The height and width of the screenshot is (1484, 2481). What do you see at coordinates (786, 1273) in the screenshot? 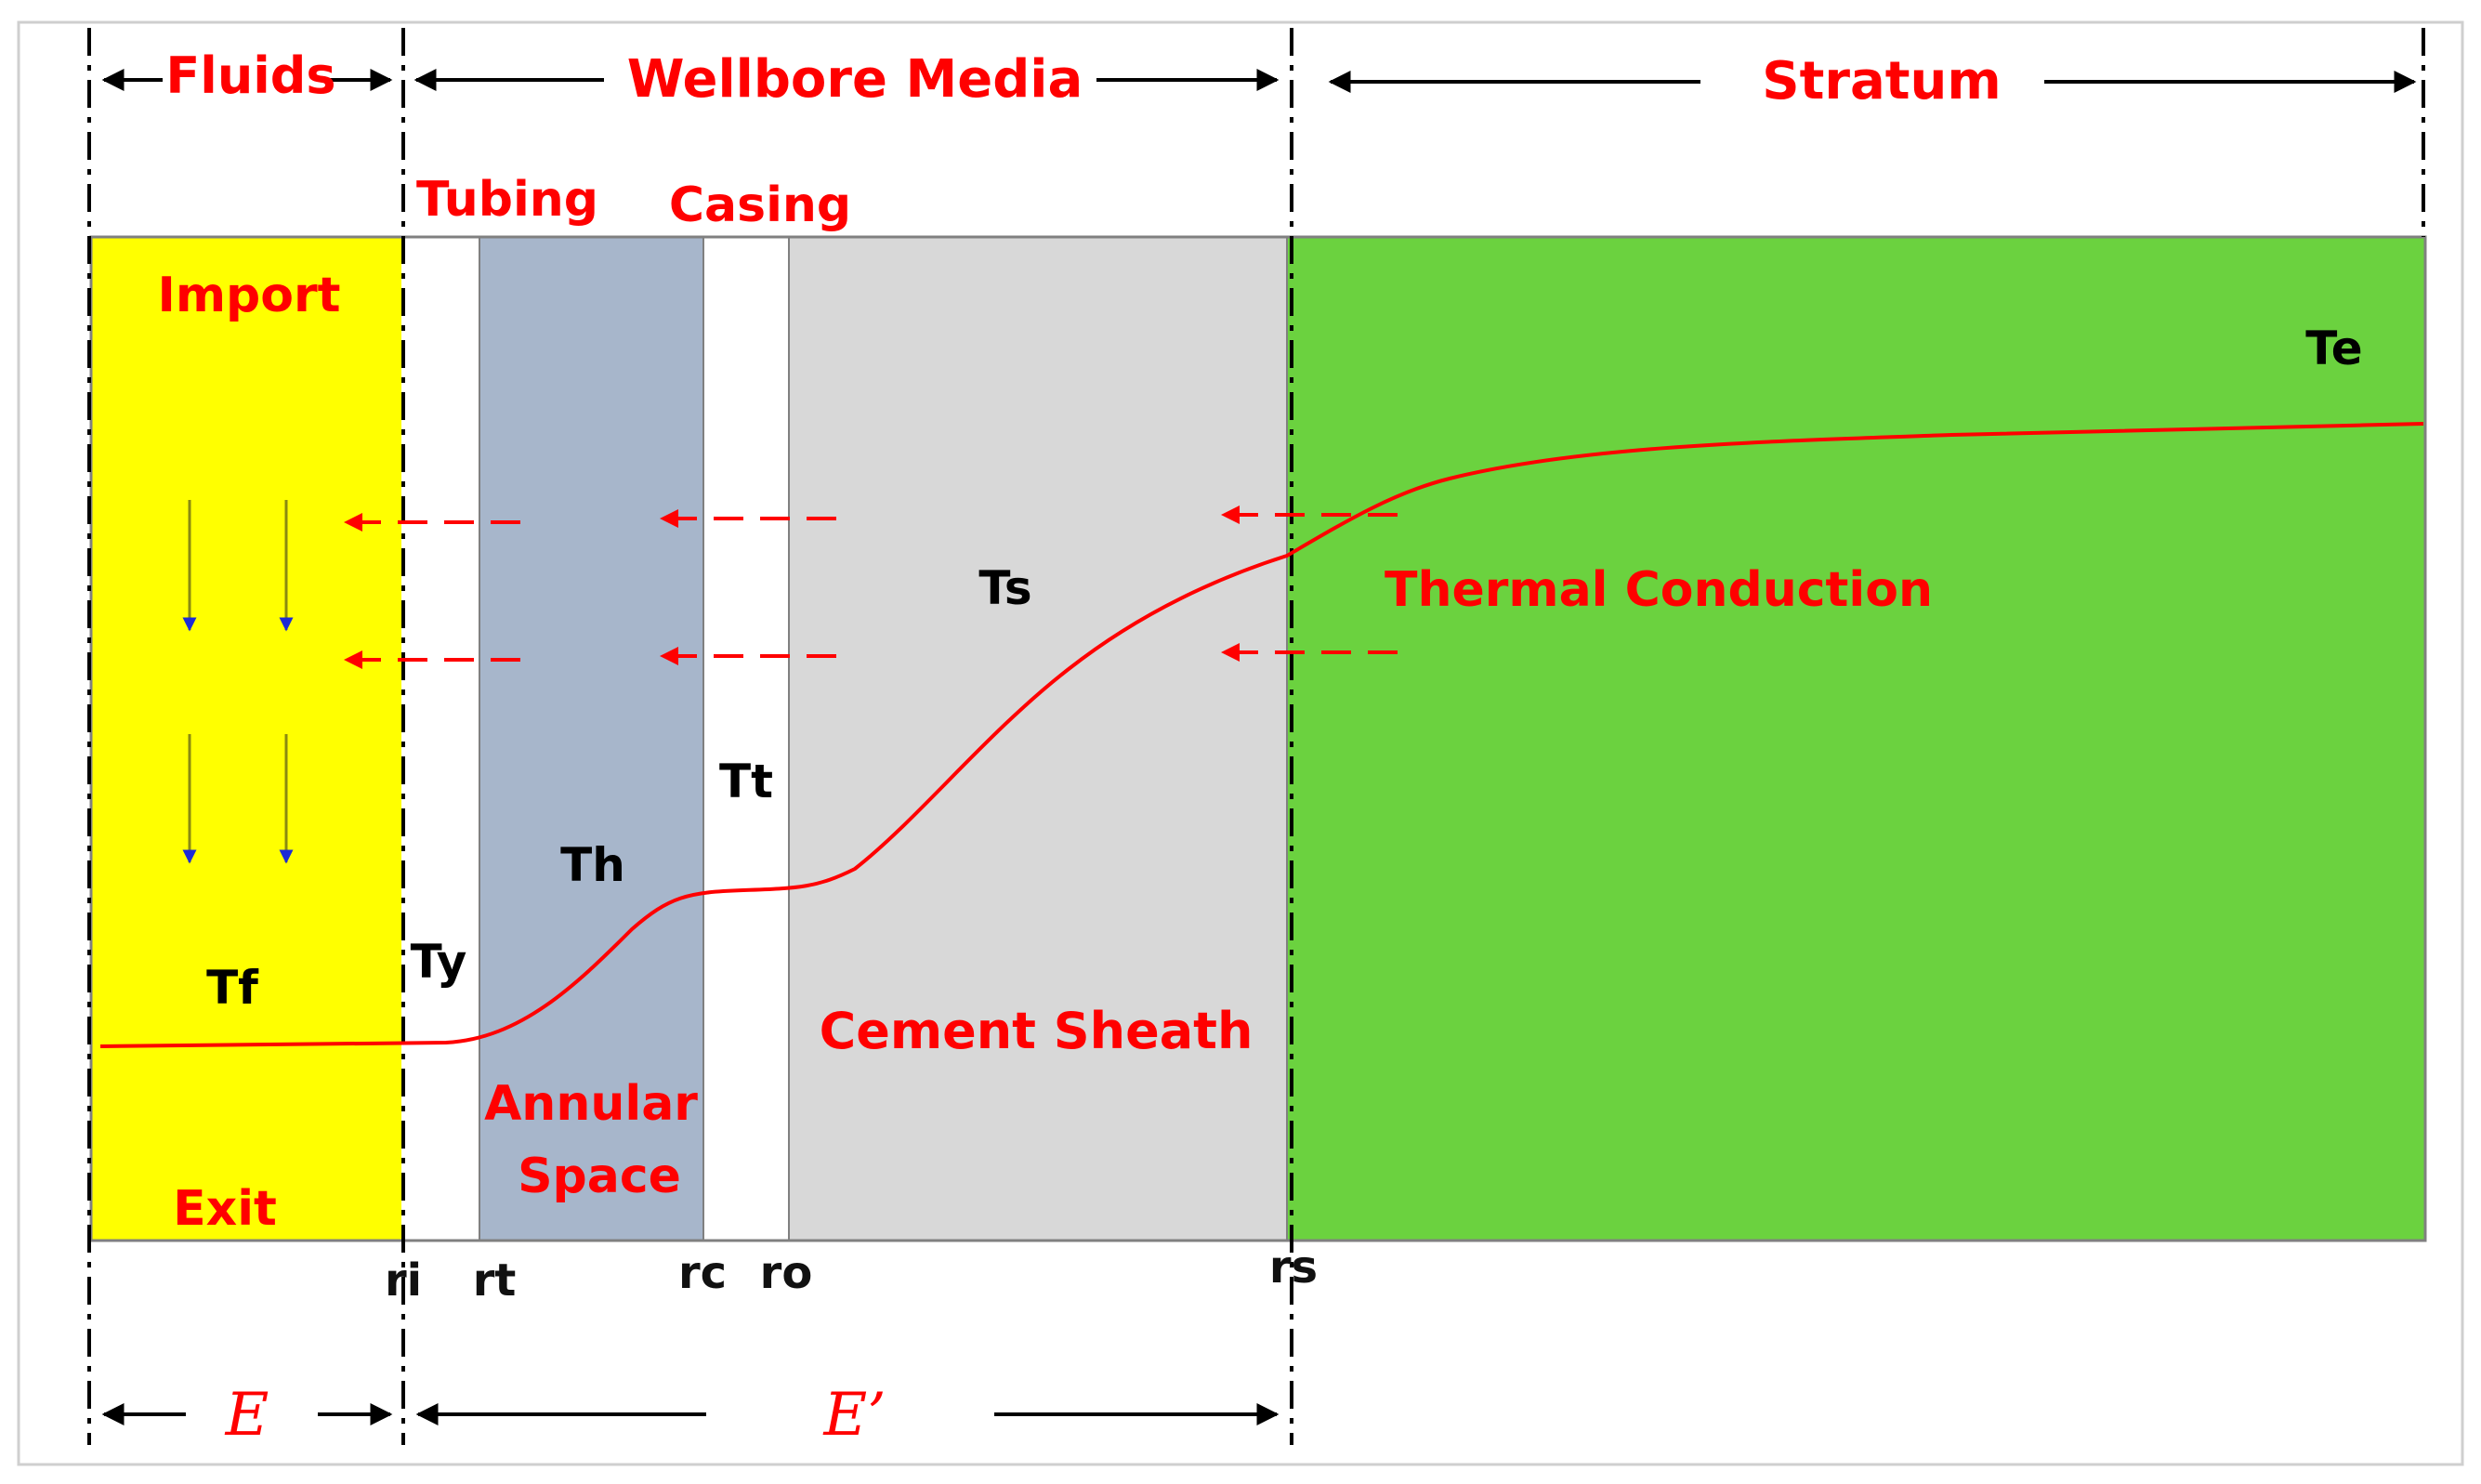
I see `radius-ro-label: ro` at bounding box center [786, 1273].